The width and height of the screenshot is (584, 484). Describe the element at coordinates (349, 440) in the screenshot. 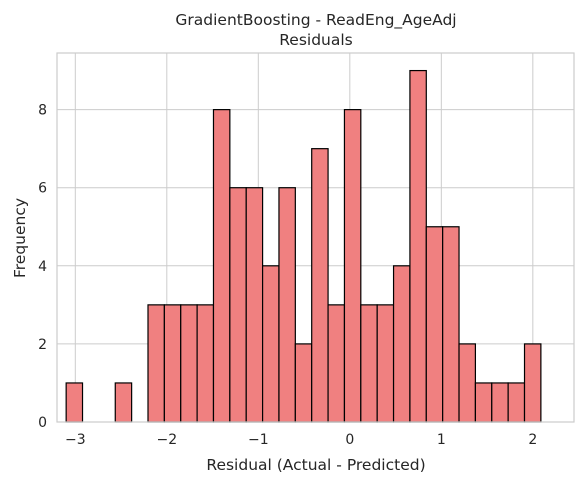

I see `x-tick-label: 0` at that location.